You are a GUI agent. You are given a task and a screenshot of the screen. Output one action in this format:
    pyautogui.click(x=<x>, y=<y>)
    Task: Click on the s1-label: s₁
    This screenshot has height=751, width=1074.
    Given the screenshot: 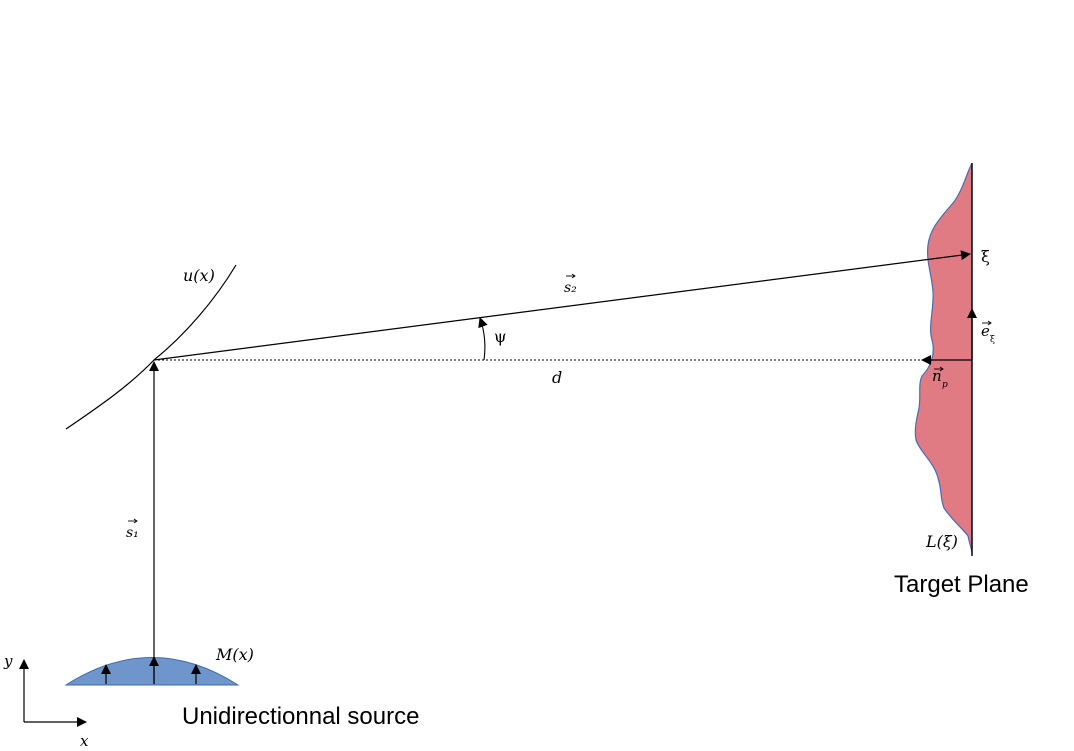 What is the action you would take?
    pyautogui.click(x=132, y=533)
    